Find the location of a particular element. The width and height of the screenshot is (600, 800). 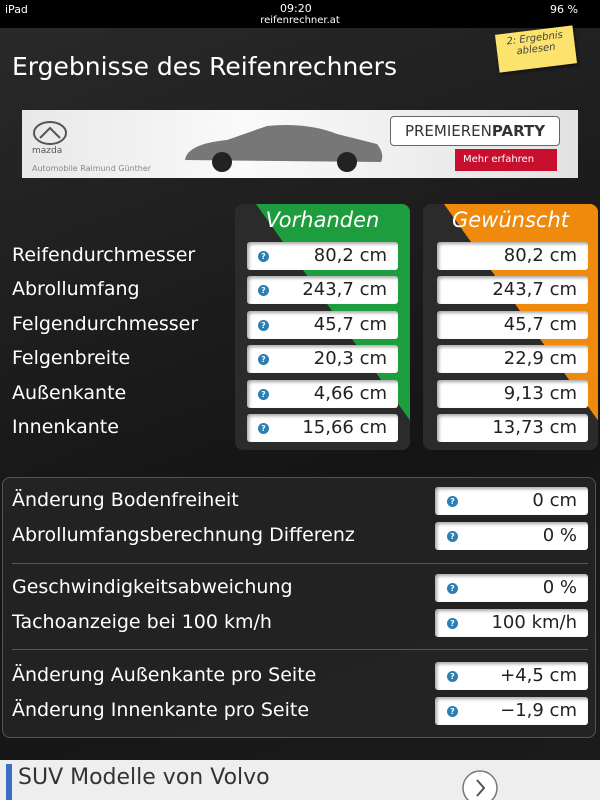

car-image is located at coordinates (284, 148).